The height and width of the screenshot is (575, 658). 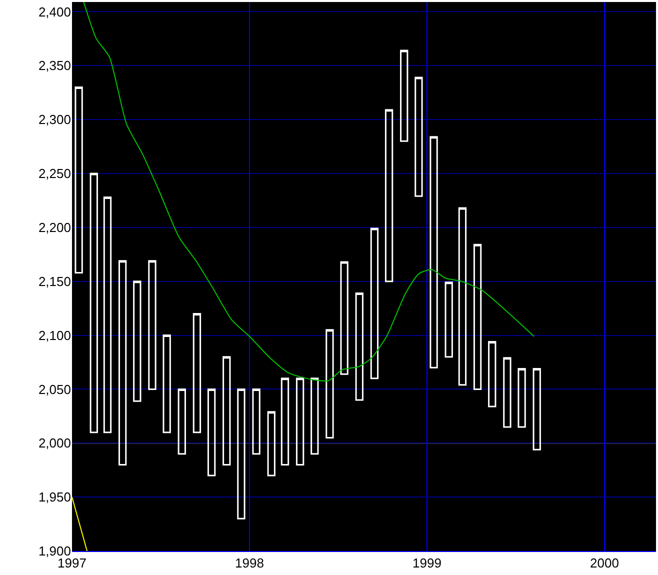 I want to click on y-tick-label: 2,000, so click(x=54, y=443).